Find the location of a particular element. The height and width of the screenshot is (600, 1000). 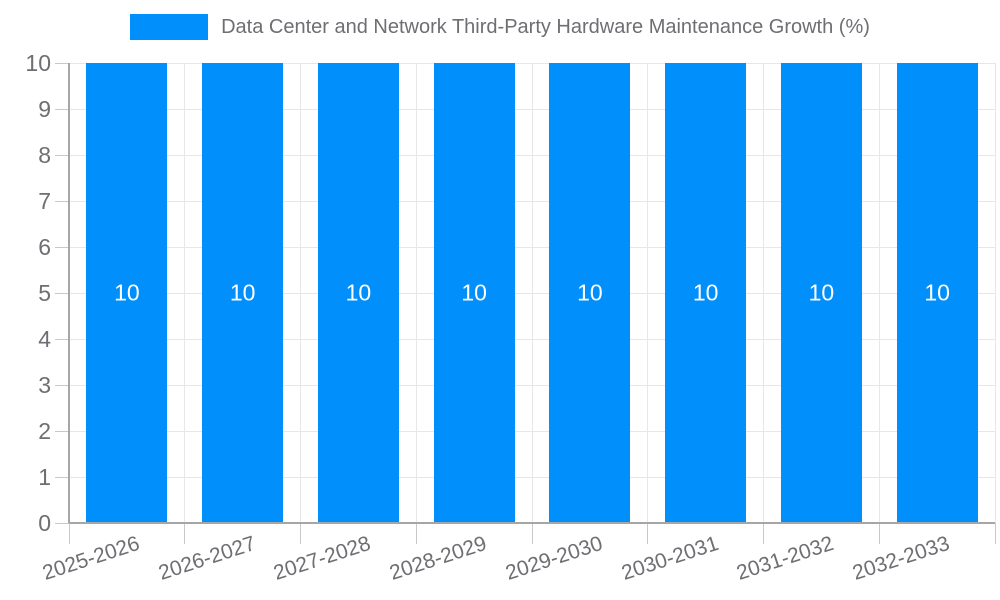

y-axis-tick-label: 10 is located at coordinates (38, 63).